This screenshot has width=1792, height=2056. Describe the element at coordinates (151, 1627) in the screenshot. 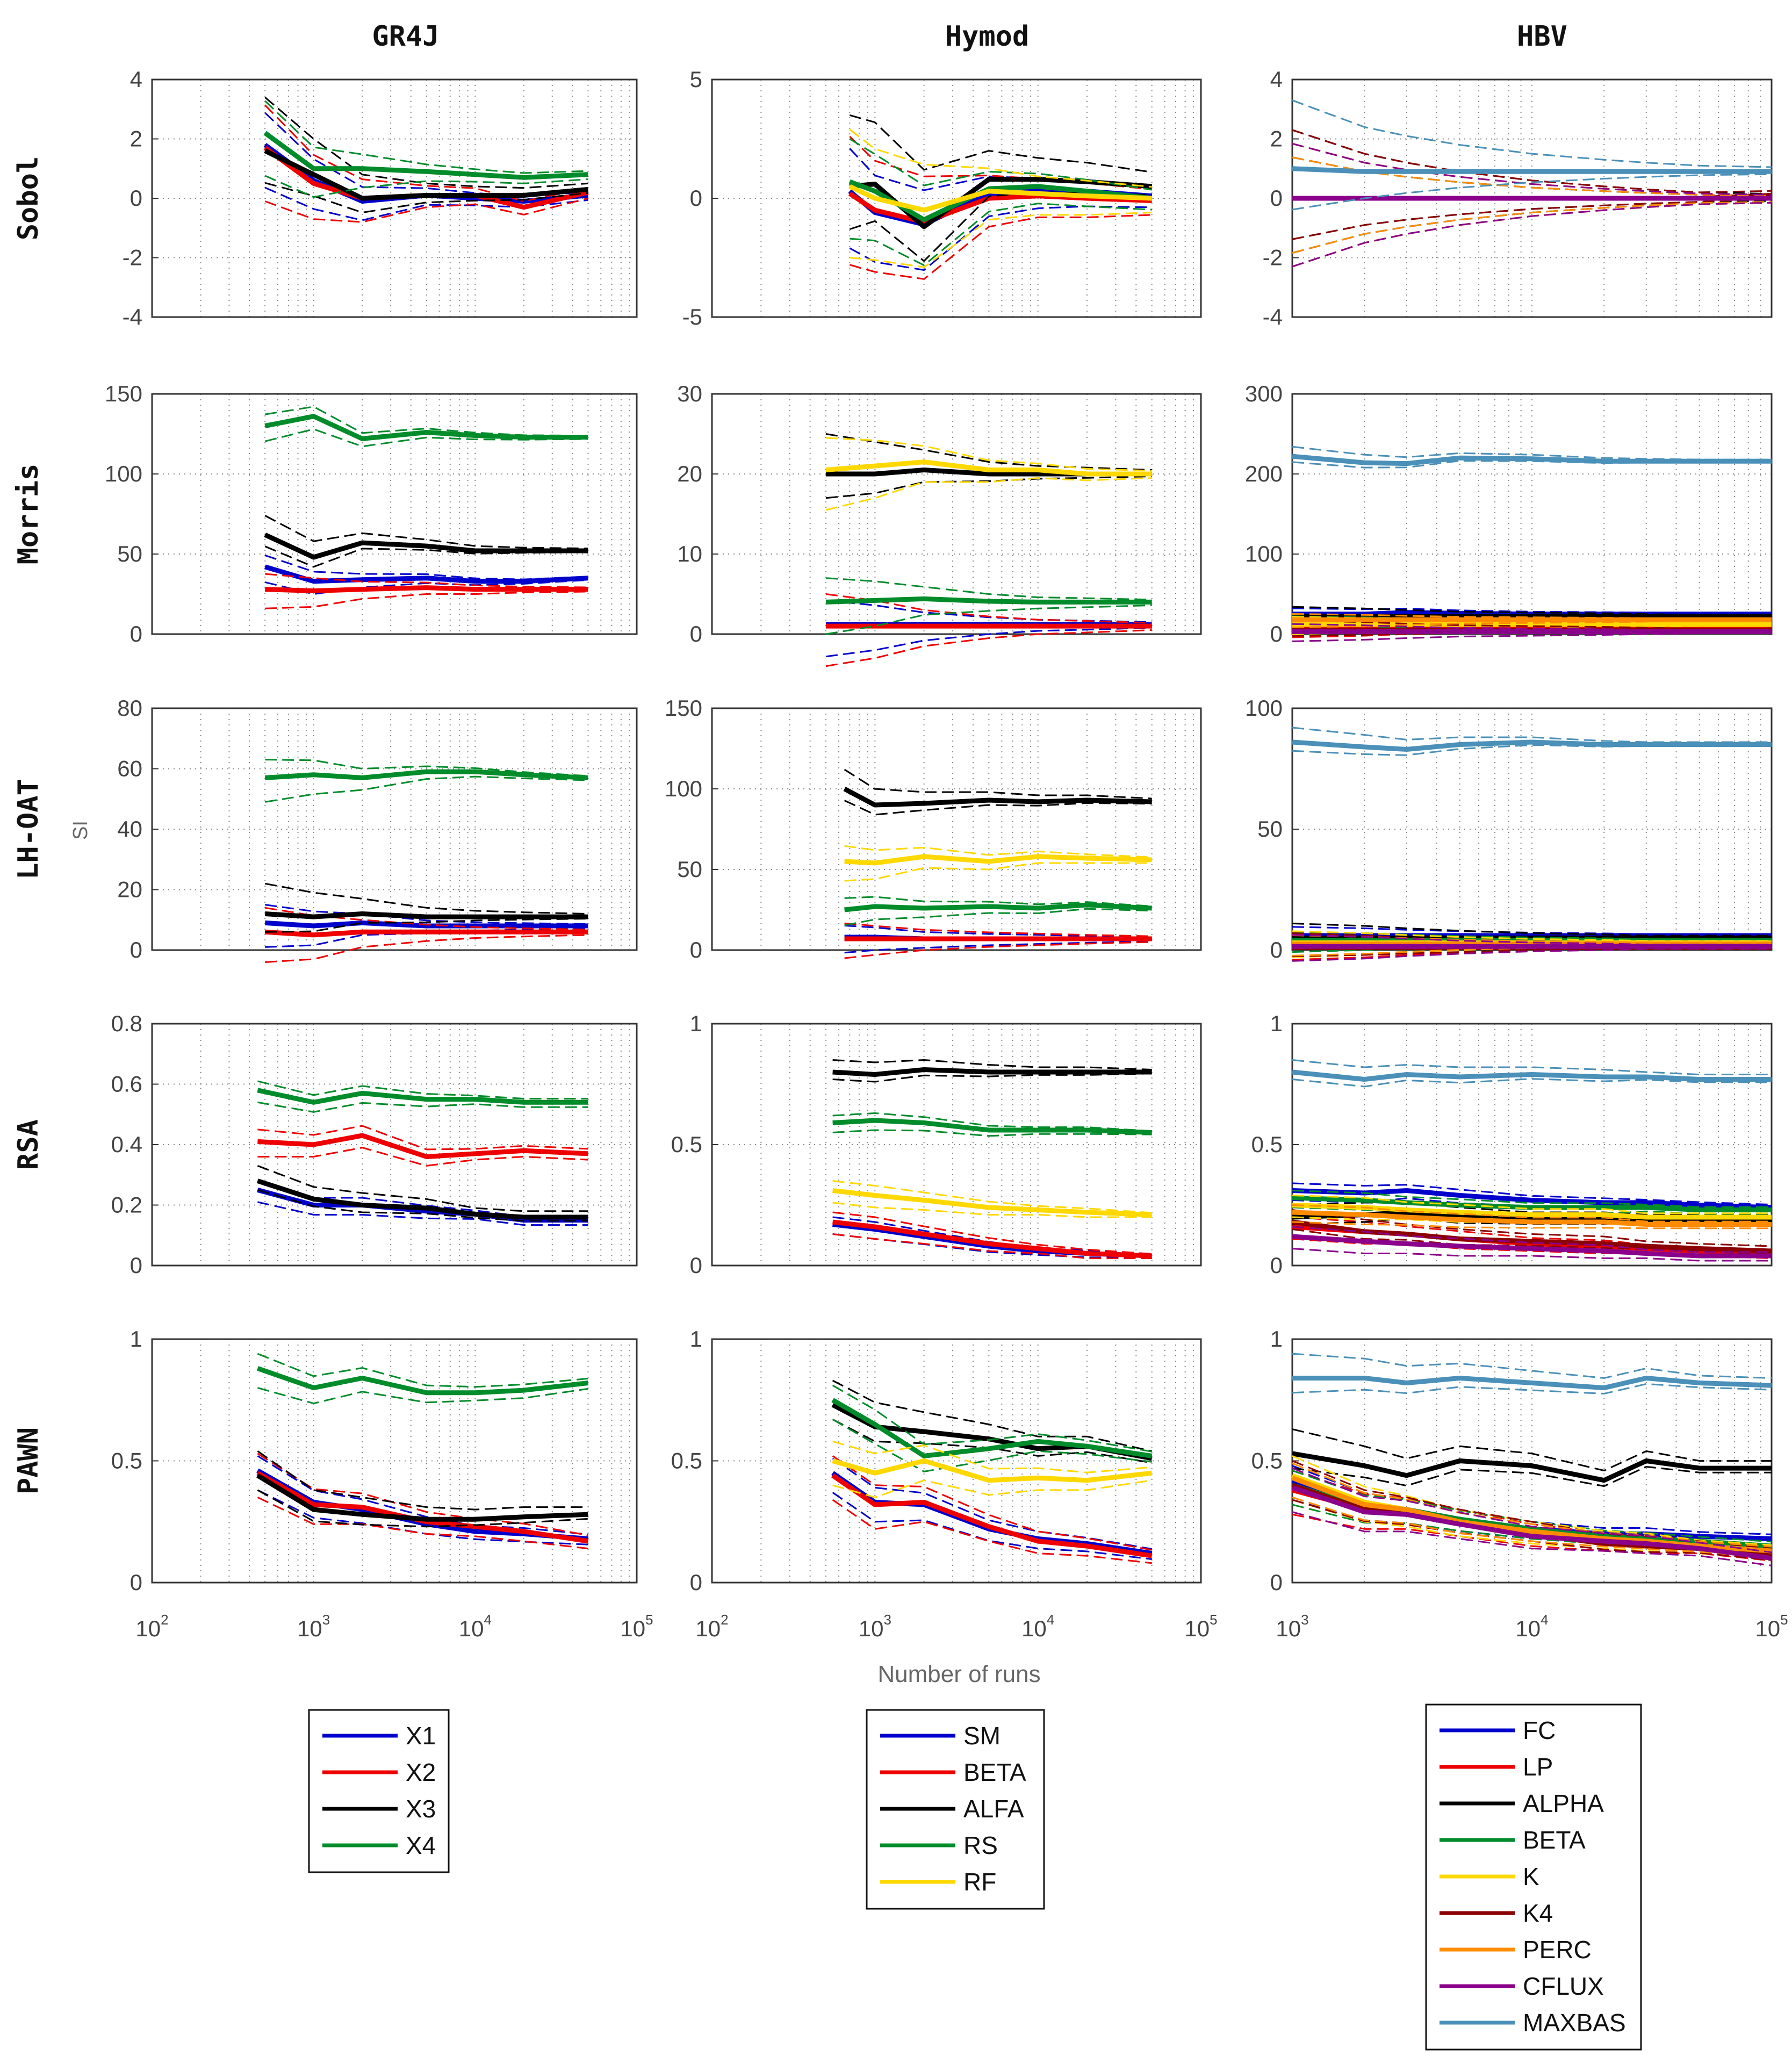

I see `x-tick-label: 10²` at that location.